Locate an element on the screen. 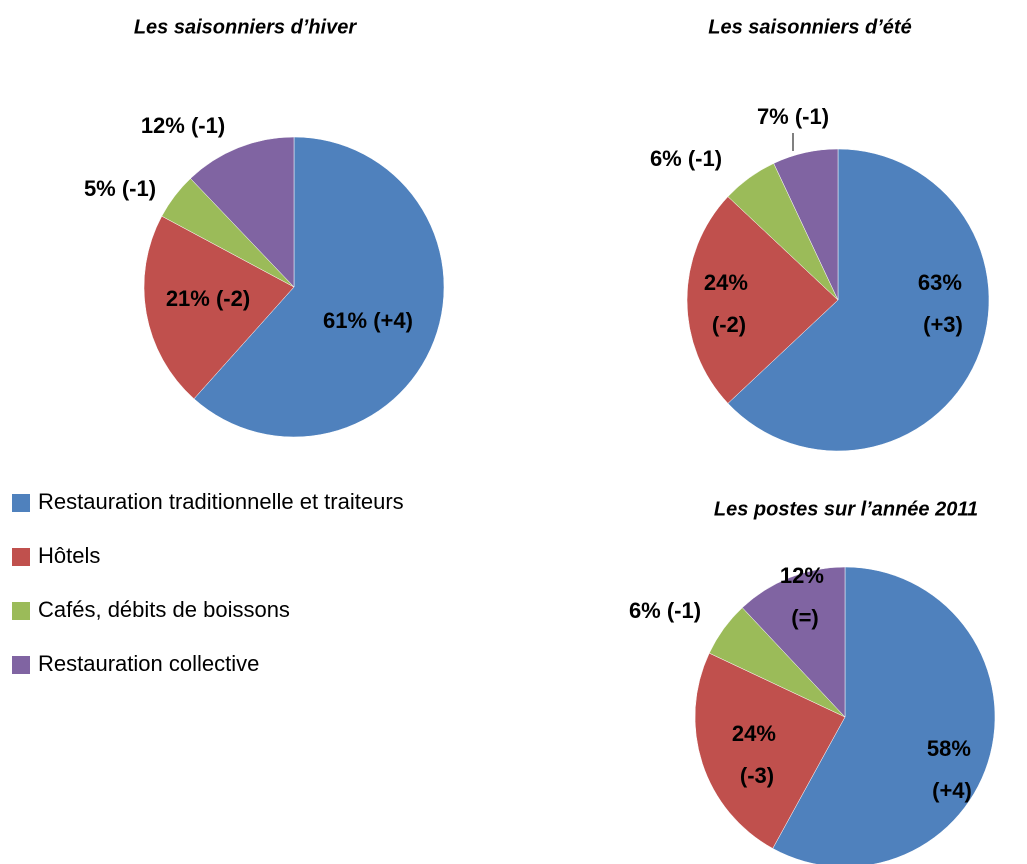 Image resolution: width=1027 pixels, height=864 pixels. legend-label: Hôtels is located at coordinates (69, 555).